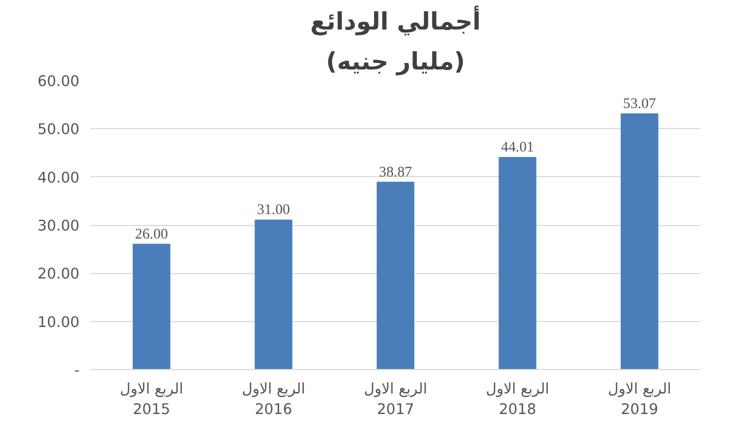 The width and height of the screenshot is (750, 429). I want to click on y-tick-label: 20.00, so click(59, 274).